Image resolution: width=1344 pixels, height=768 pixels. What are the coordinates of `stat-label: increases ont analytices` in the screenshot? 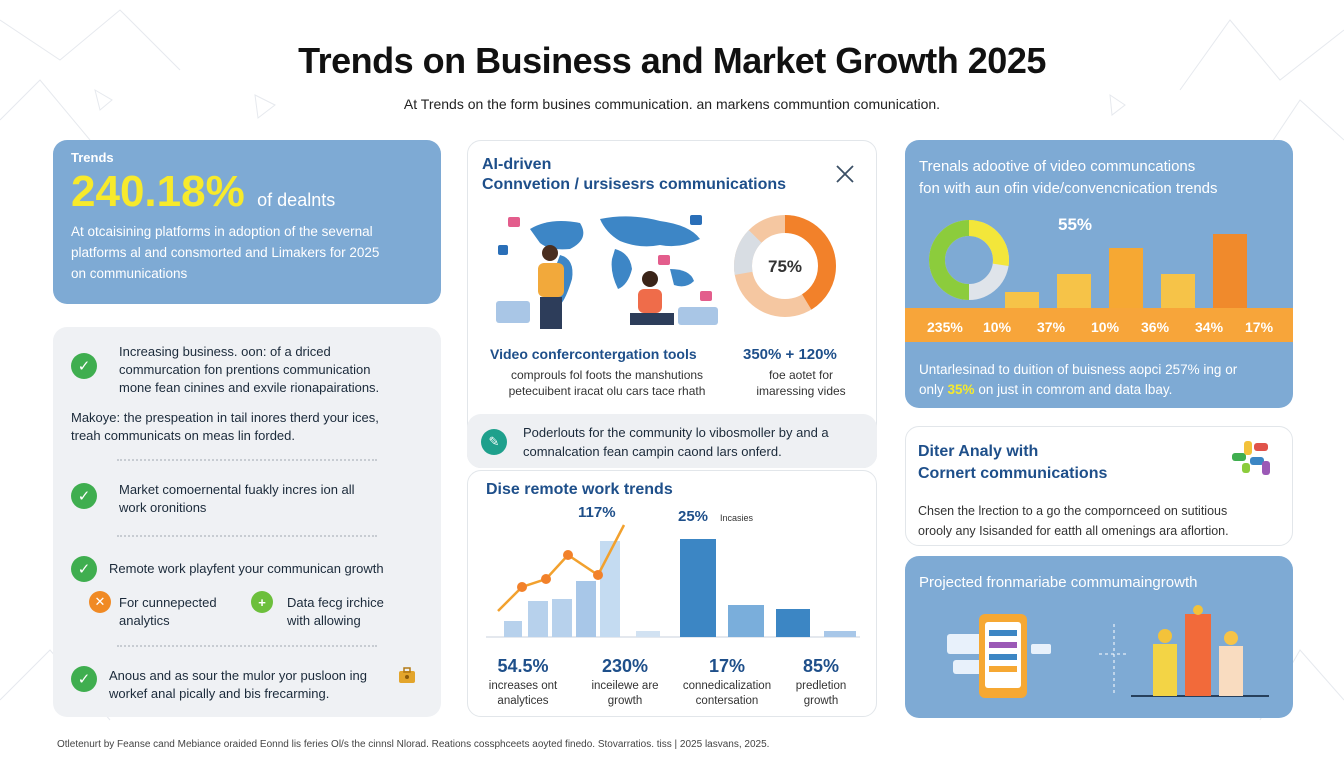 It's located at (523, 694).